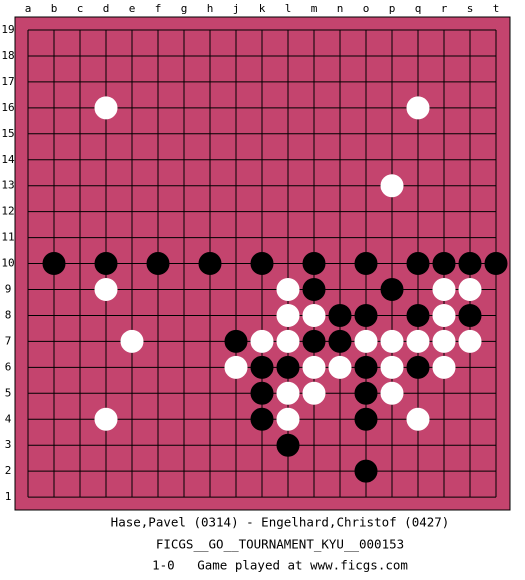  What do you see at coordinates (262, 8) in the screenshot?
I see `column-label: k` at bounding box center [262, 8].